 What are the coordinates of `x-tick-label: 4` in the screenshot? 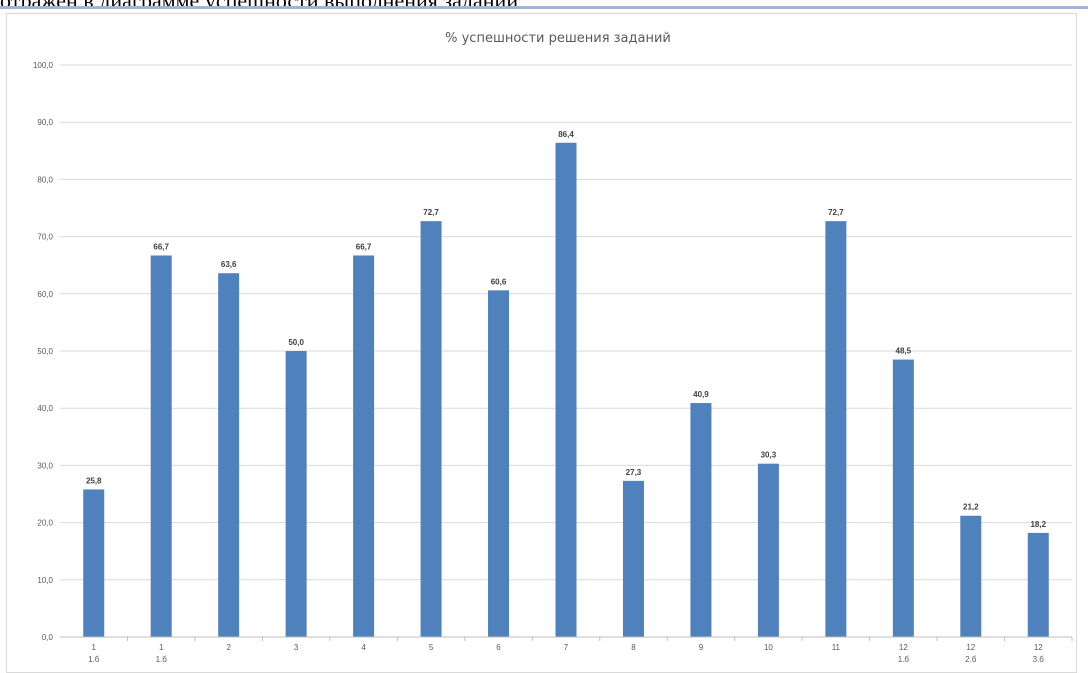 It's located at (363, 647).